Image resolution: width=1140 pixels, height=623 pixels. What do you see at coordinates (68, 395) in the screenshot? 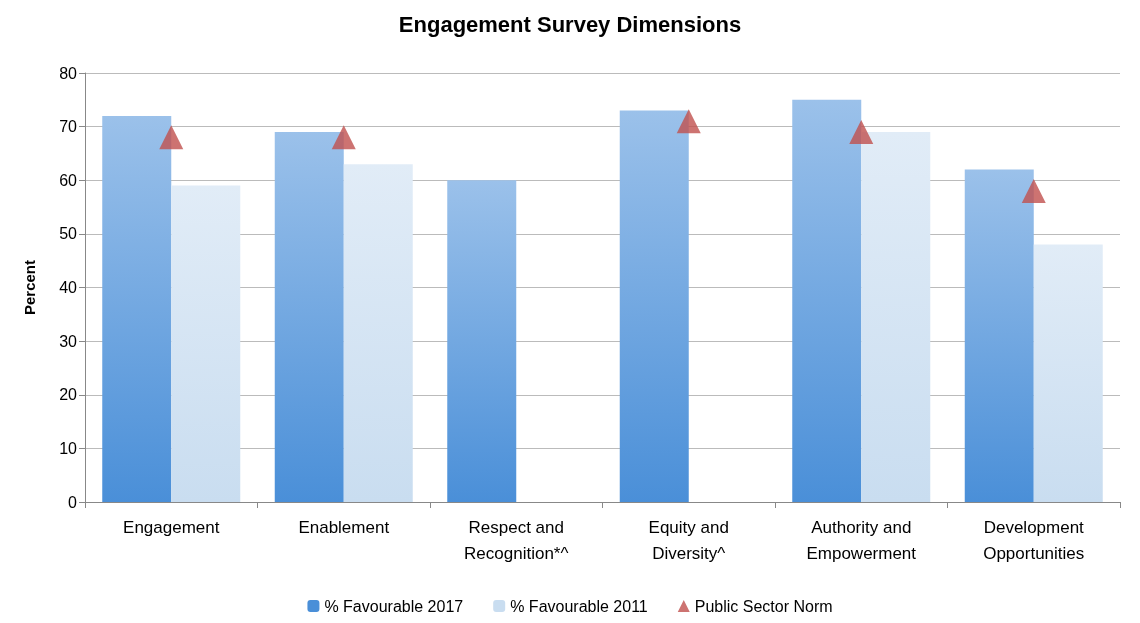
I see `y-tick-label: 20` at bounding box center [68, 395].